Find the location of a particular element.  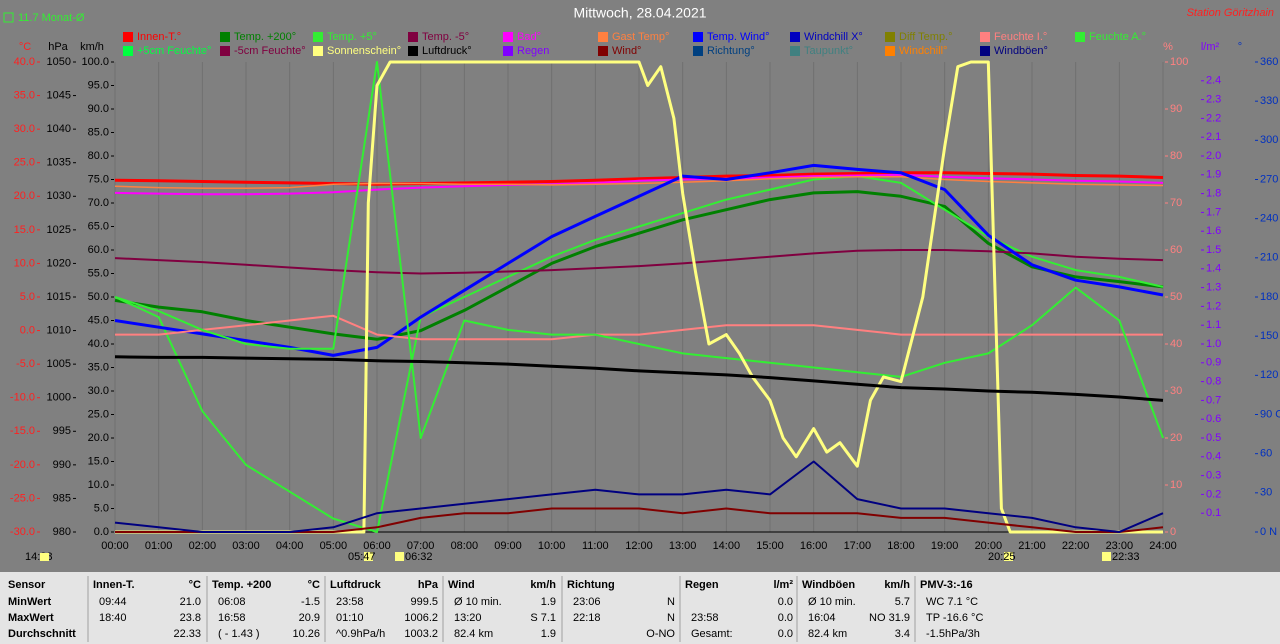

legend-label: Sonnenschein° is located at coordinates (364, 51).